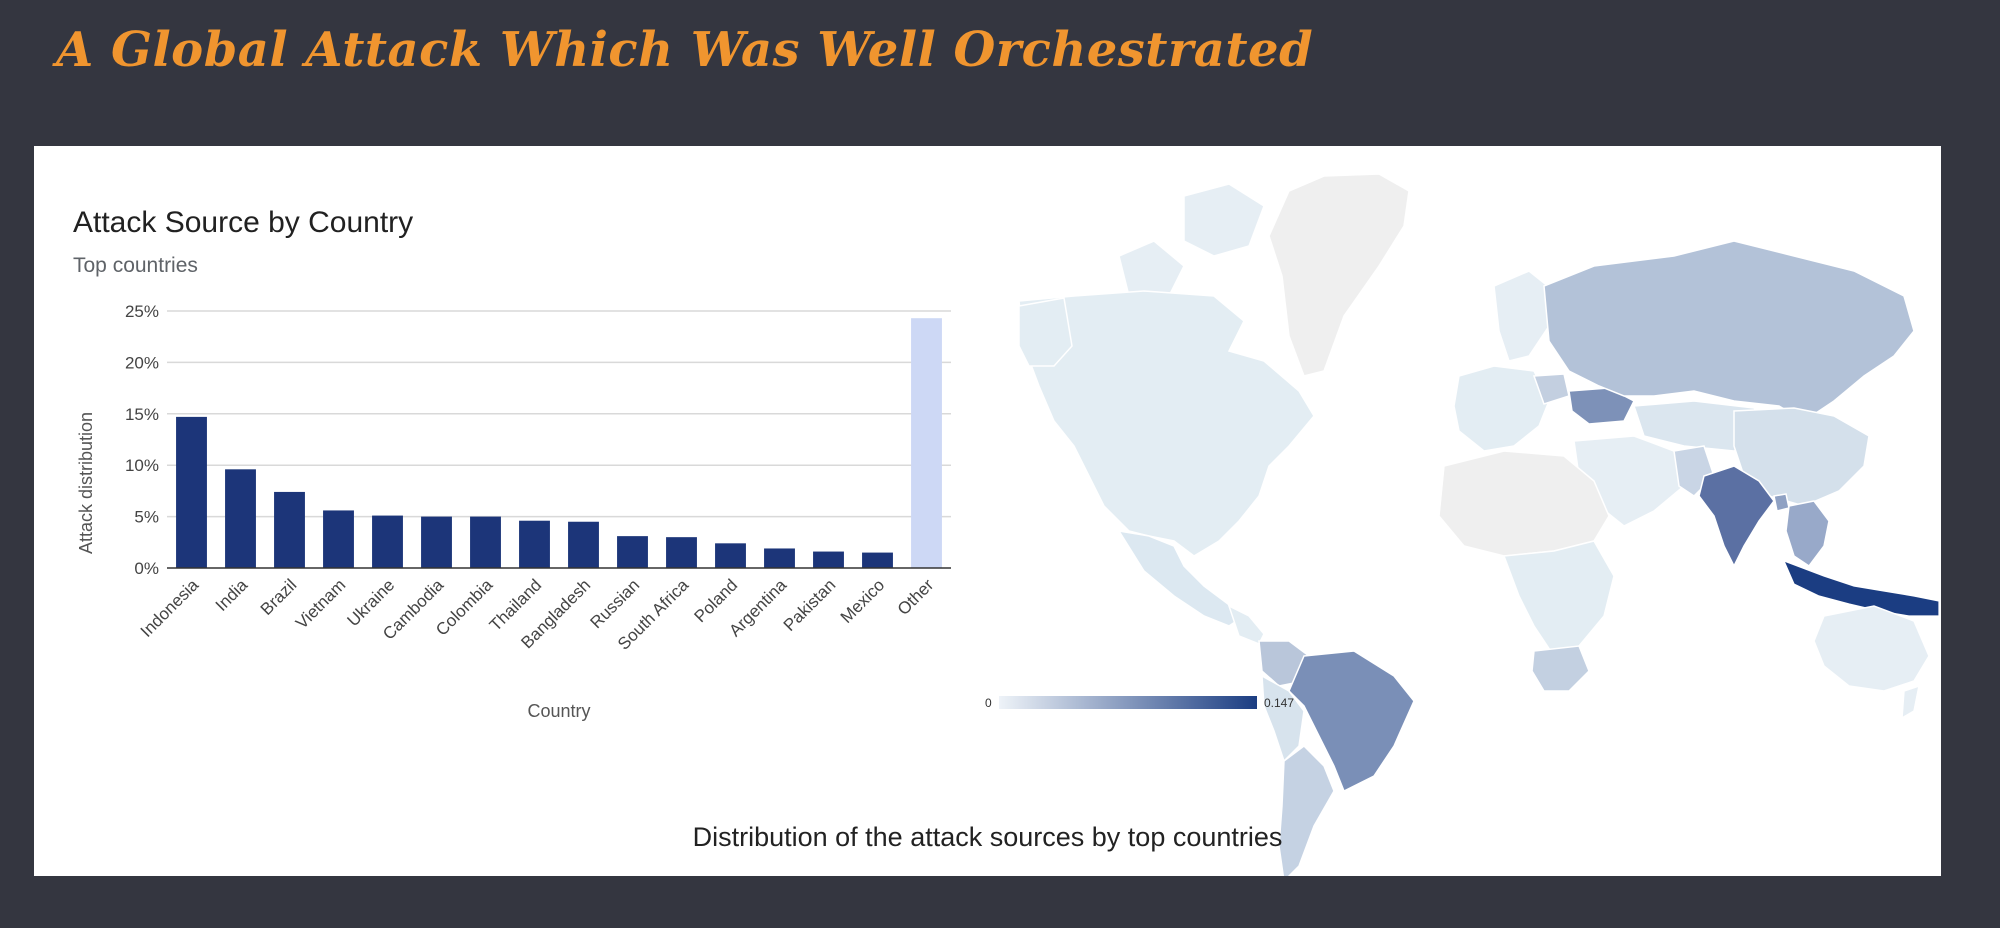 The height and width of the screenshot is (928, 2000). I want to click on map-region-western-europe, so click(1501, 408).